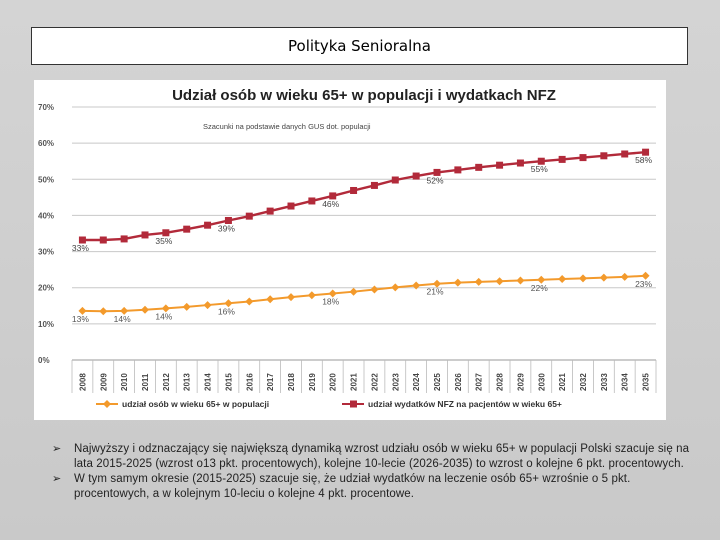 The width and height of the screenshot is (720, 540). What do you see at coordinates (46, 288) in the screenshot?
I see `y-tick-label: 20%` at bounding box center [46, 288].